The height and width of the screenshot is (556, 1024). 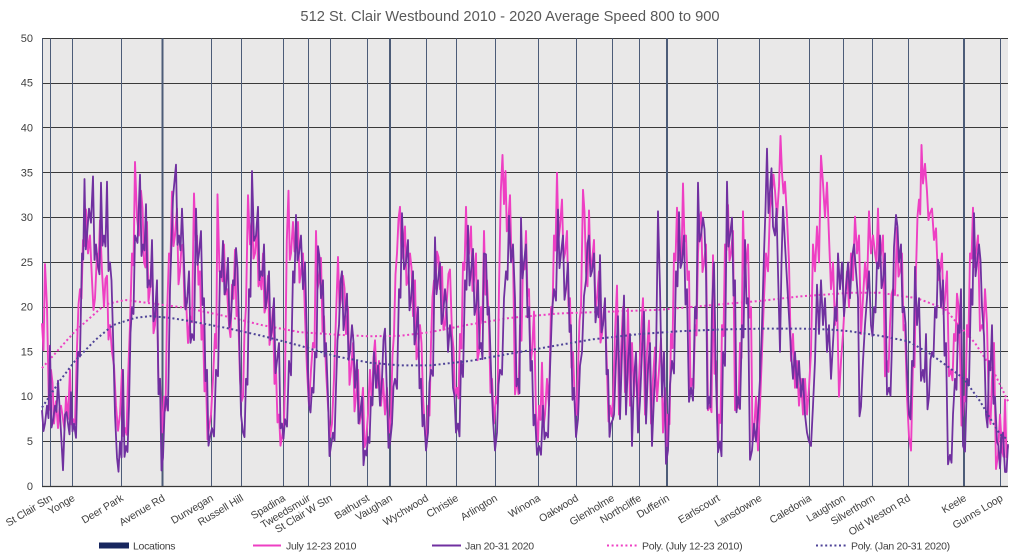 What do you see at coordinates (27, 352) in the screenshot?
I see `svg-text: 15` at bounding box center [27, 352].